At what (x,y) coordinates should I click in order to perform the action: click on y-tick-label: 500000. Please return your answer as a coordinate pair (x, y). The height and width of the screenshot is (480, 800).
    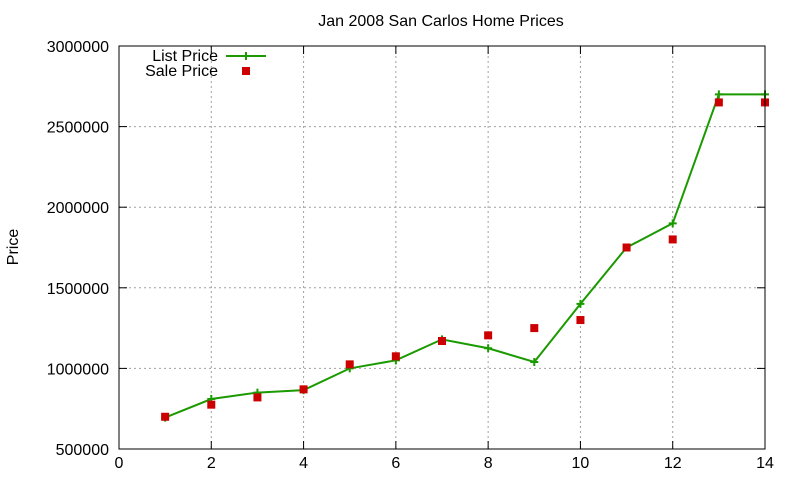
    Looking at the image, I should click on (82, 450).